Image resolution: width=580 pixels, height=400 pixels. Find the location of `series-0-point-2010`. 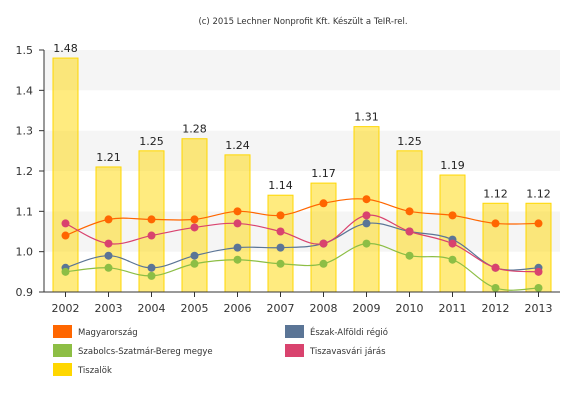

series-0-point-2010 is located at coordinates (409, 211).